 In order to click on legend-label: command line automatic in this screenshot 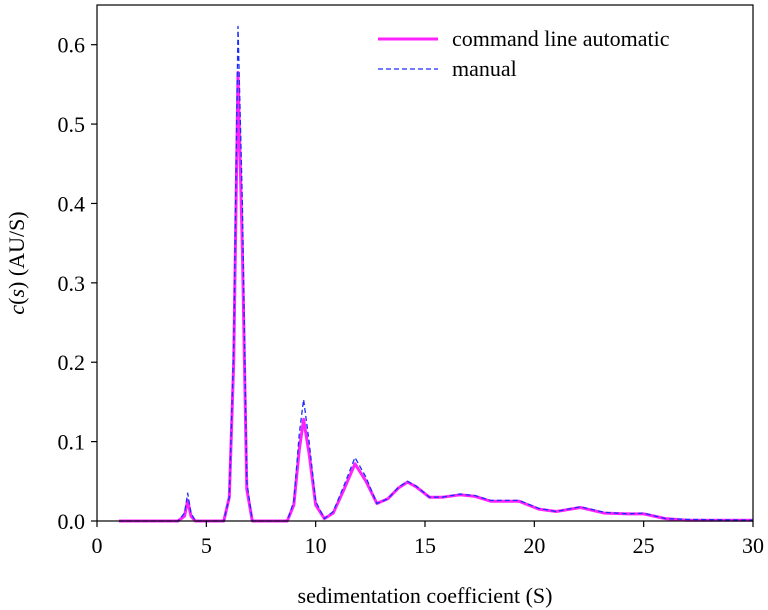, I will do `click(561, 38)`.